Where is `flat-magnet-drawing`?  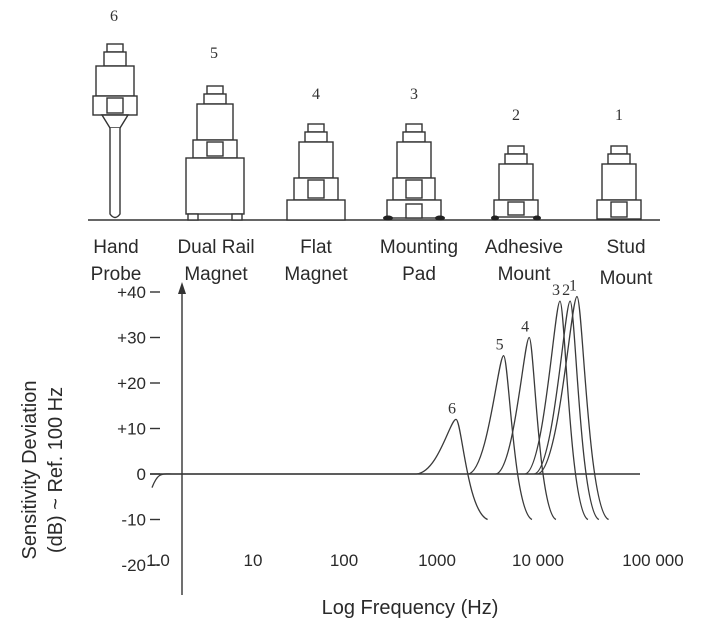 flat-magnet-drawing is located at coordinates (316, 172).